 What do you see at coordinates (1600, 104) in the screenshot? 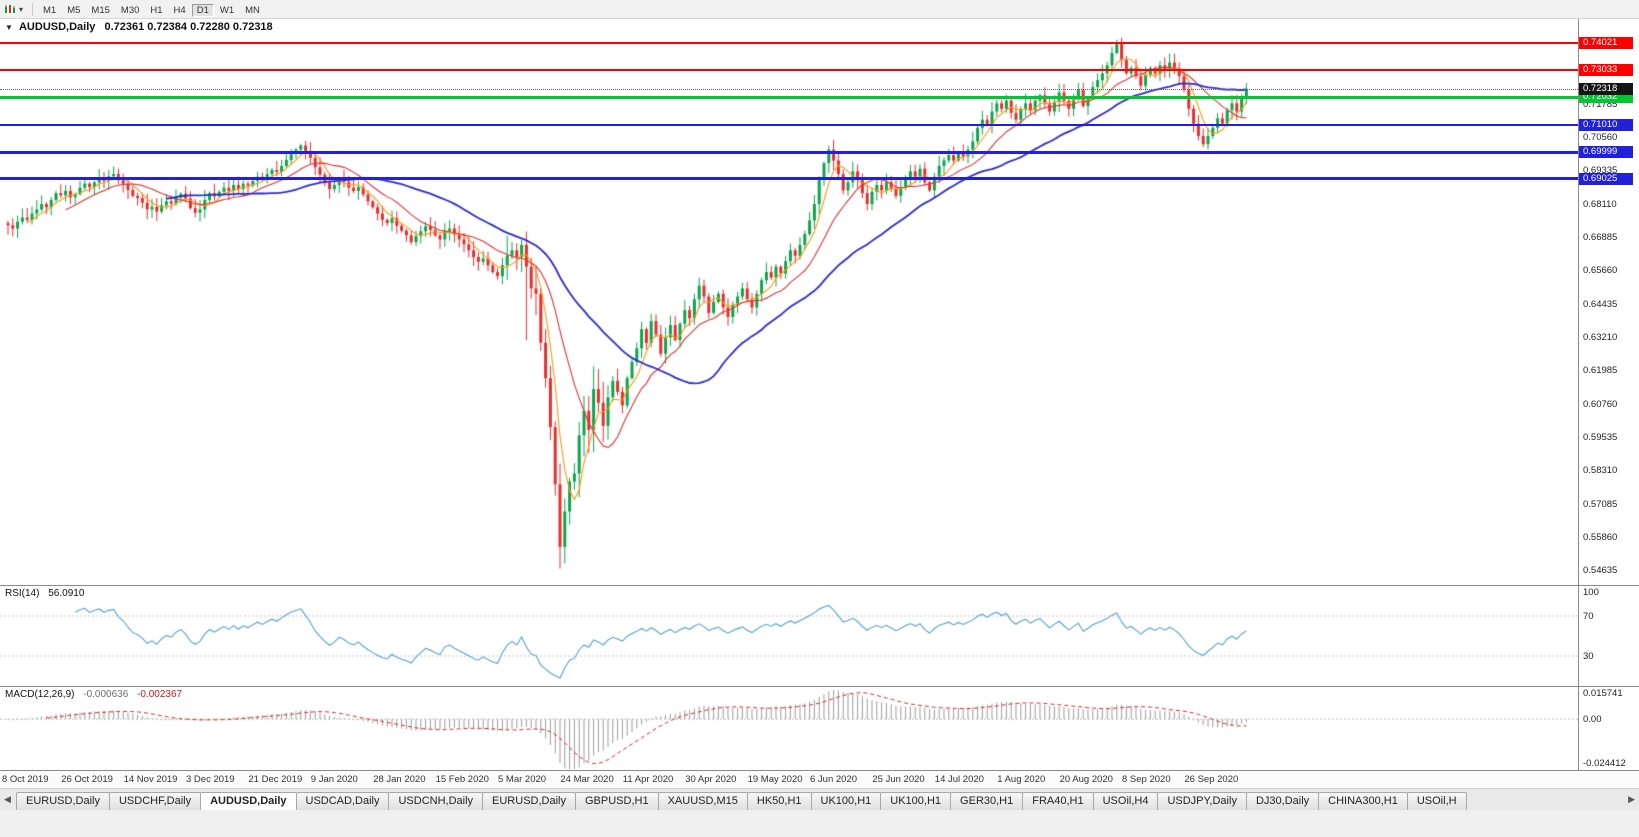
I see `price-tick: 0.71785` at bounding box center [1600, 104].